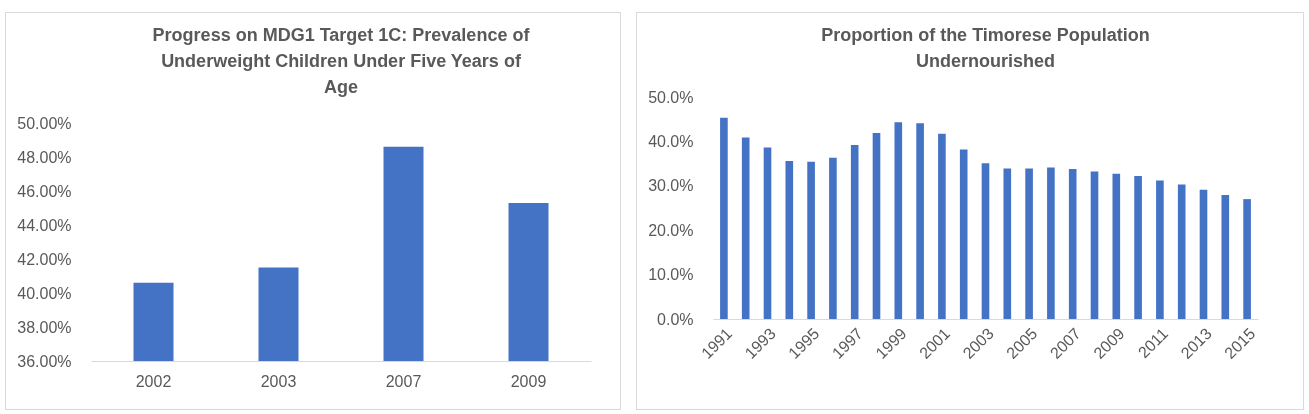 The height and width of the screenshot is (414, 1309). What do you see at coordinates (671, 275) in the screenshot?
I see `y-tick-label: 10.0%` at bounding box center [671, 275].